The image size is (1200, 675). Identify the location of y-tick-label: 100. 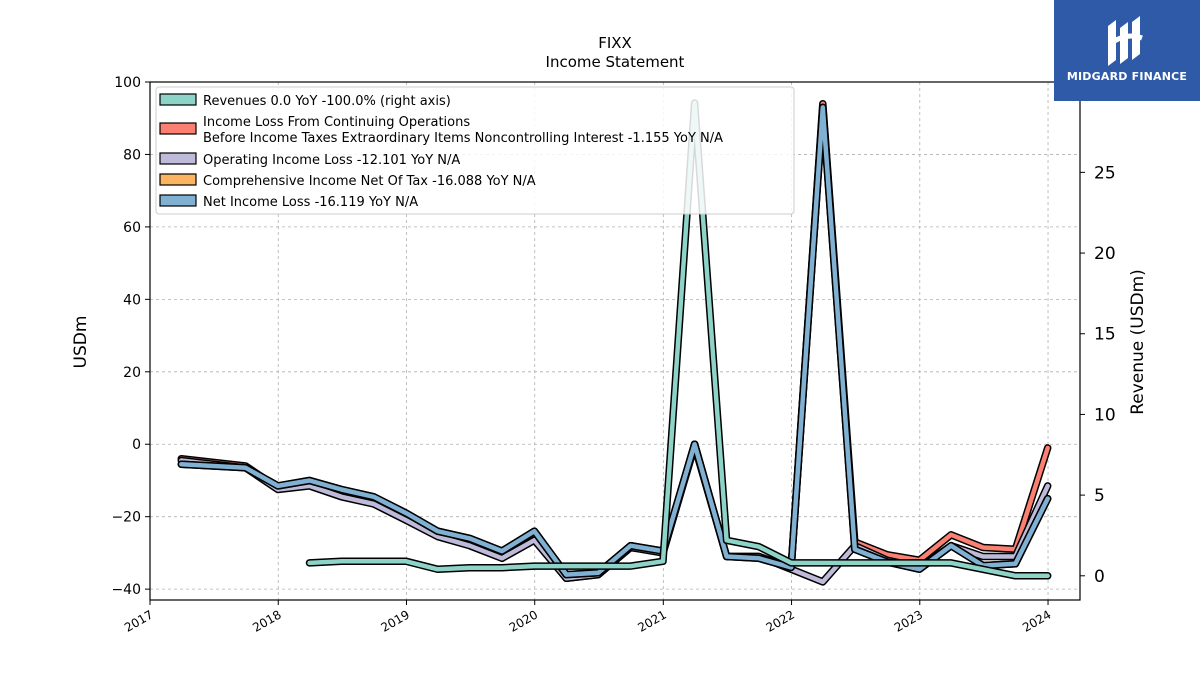
(127, 83).